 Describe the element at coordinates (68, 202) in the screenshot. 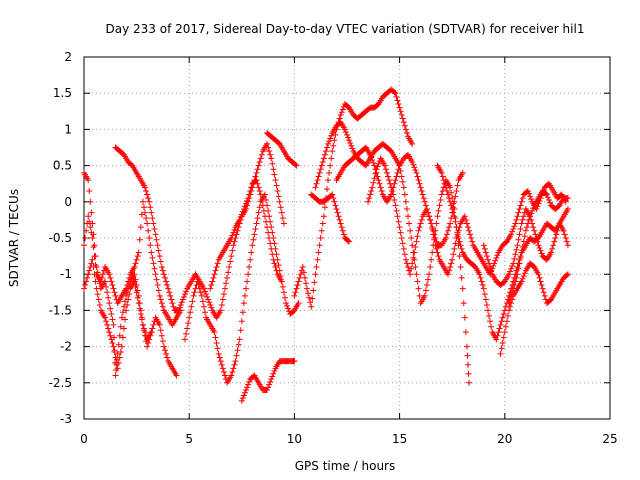

I see `y-tick-label: 0` at that location.